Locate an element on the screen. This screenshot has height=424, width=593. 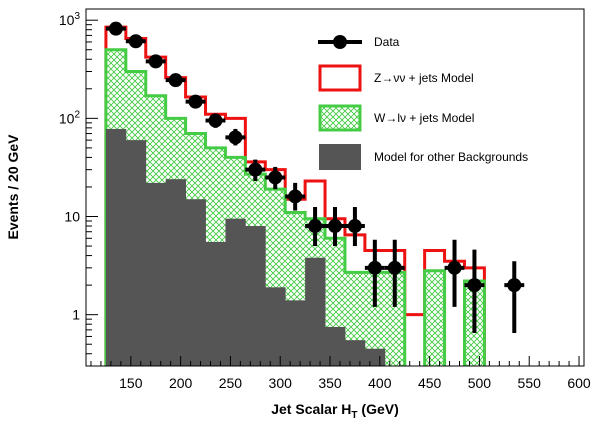
legend-label: Data is located at coordinates (387, 42).